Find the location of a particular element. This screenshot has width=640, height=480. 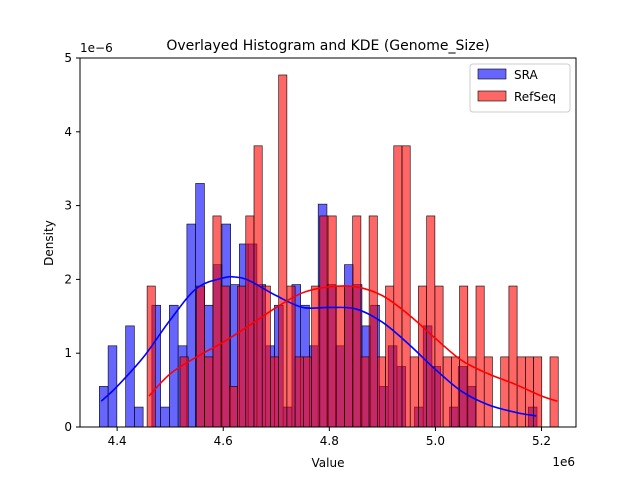

legend-swatch-refseq is located at coordinates (492, 96).